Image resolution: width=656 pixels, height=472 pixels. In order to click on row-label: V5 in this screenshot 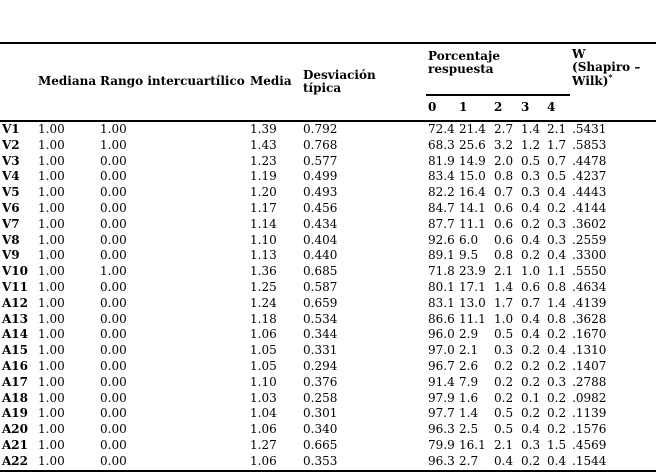, I will do `click(11, 192)`.